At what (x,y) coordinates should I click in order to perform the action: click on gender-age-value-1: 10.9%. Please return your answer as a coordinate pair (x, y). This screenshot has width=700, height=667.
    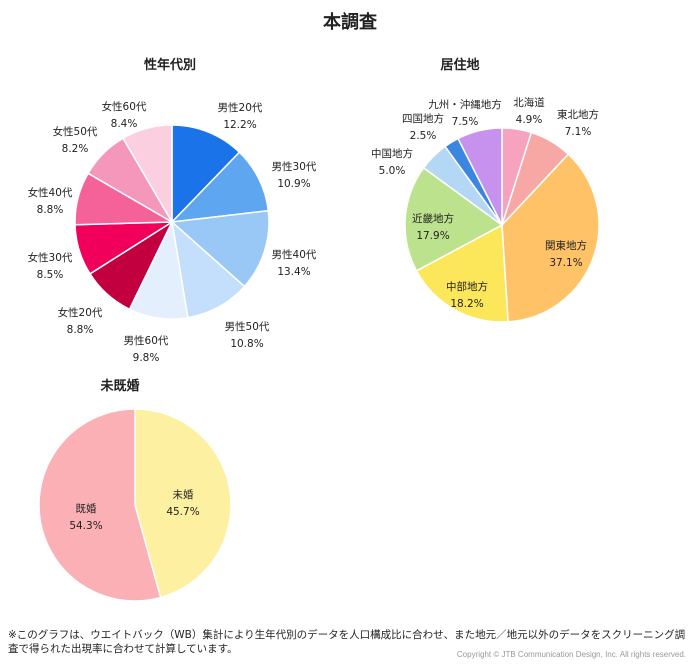
    Looking at the image, I should click on (293, 184).